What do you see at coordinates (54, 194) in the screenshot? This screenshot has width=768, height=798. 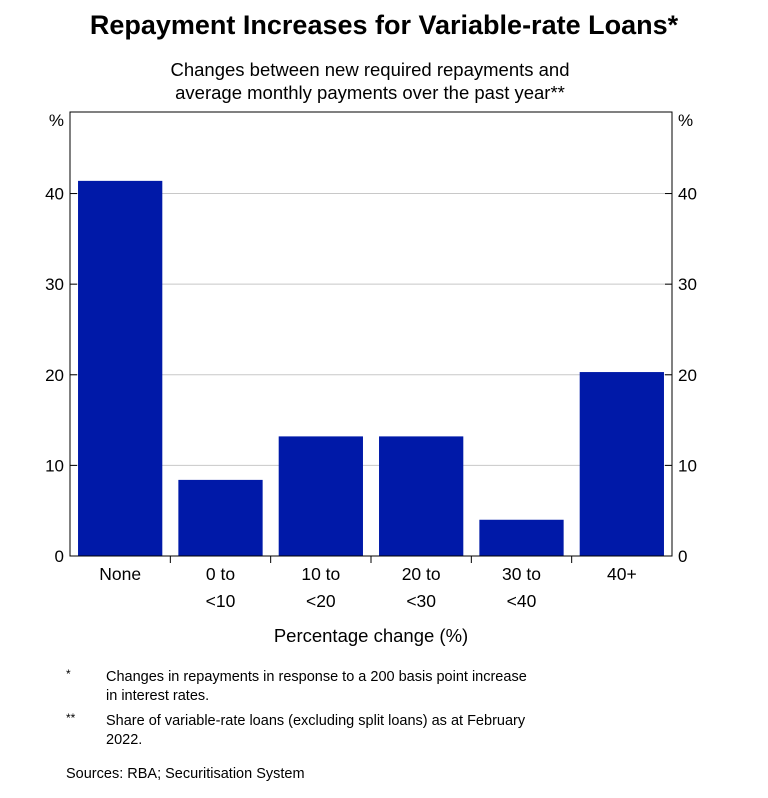 I see `y-tick-label-left: 40` at bounding box center [54, 194].